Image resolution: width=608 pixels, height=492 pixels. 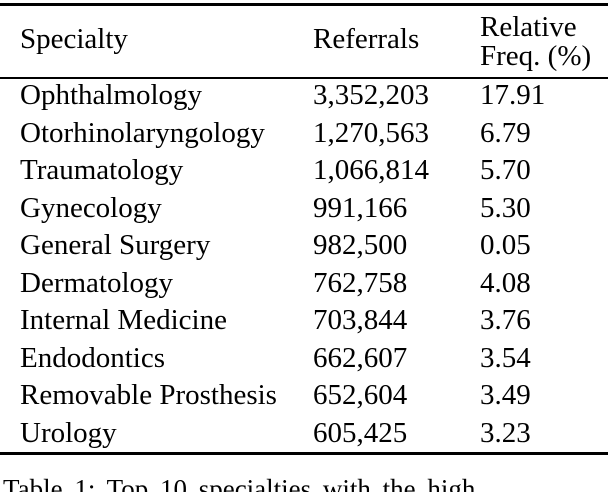 What do you see at coordinates (536, 55) in the screenshot?
I see `column-header-relative-freq-line2: Freq. (%)` at bounding box center [536, 55].